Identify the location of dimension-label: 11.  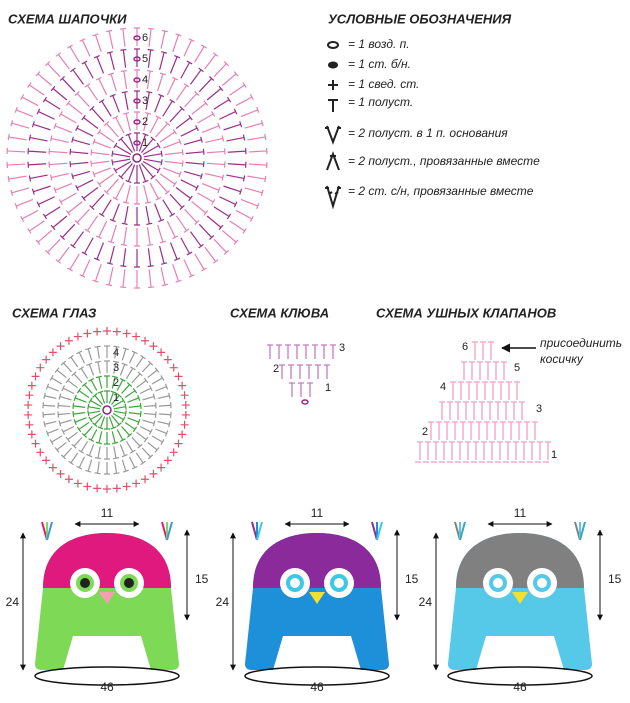
(317, 513).